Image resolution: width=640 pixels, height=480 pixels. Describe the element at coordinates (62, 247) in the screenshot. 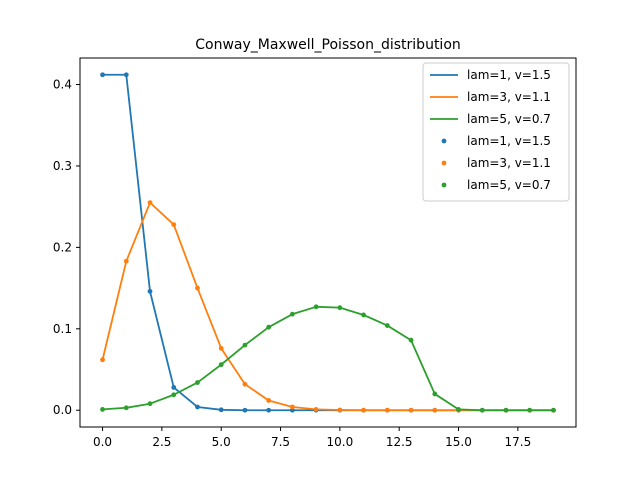

I see `y-tick-label: 0.2` at that location.